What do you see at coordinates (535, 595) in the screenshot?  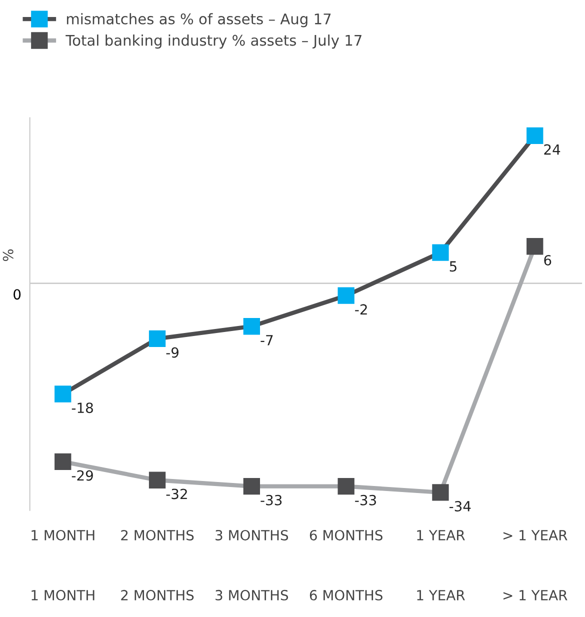 I see `x-tick-label: > 1 YEAR` at bounding box center [535, 595].